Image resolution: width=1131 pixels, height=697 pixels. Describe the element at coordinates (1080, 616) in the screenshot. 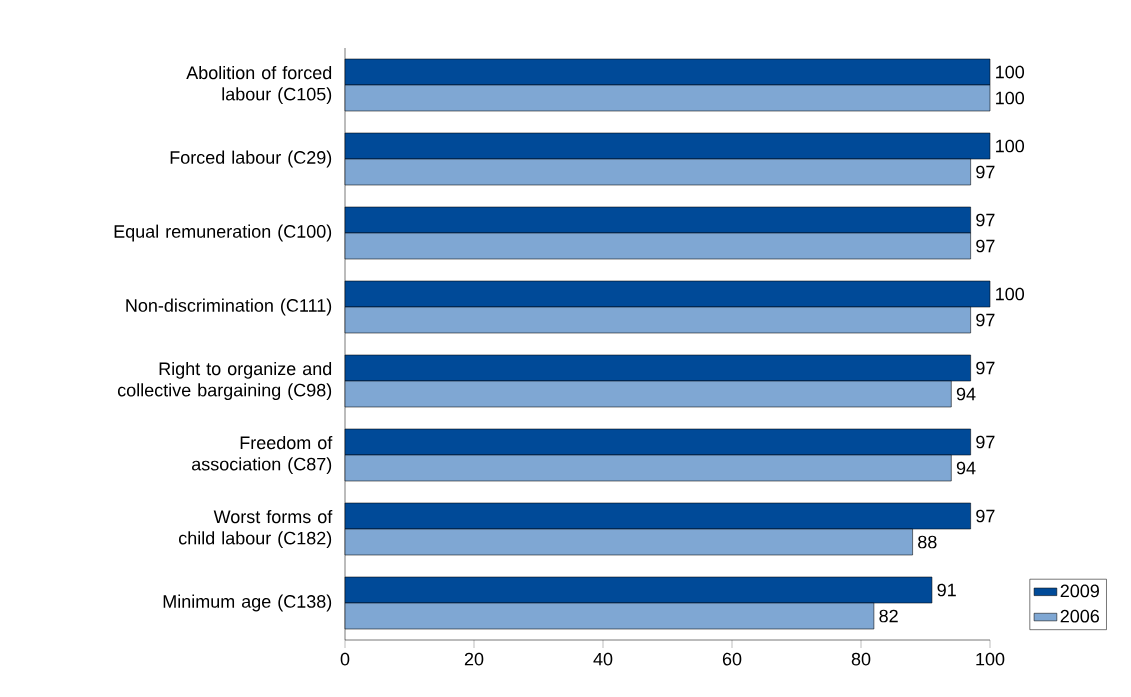

I see `legend-label: 2006` at that location.